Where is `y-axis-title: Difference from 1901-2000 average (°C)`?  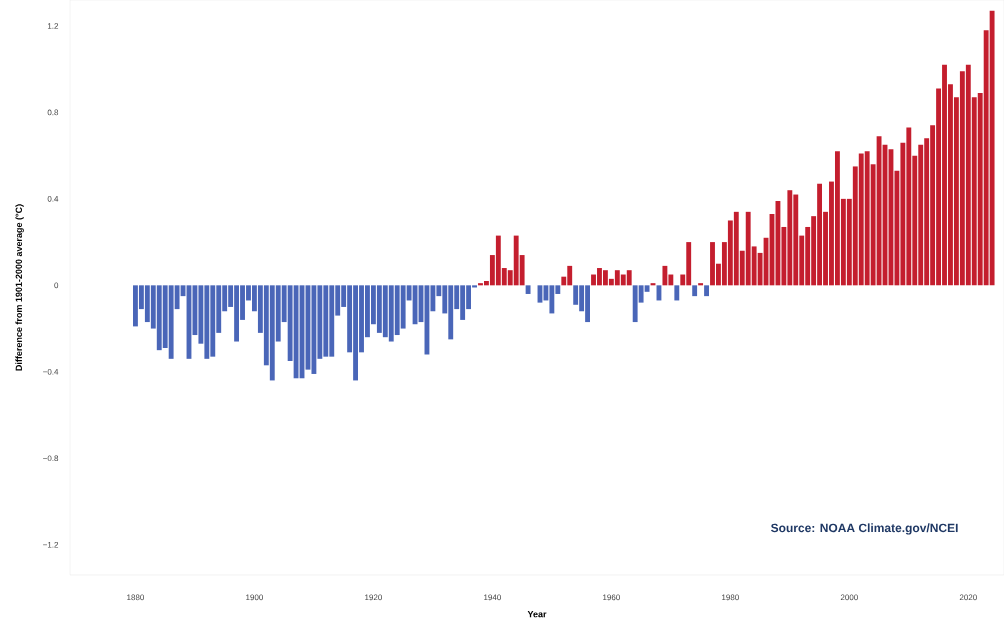 y-axis-title: Difference from 1901-2000 average (°C) is located at coordinates (19, 287).